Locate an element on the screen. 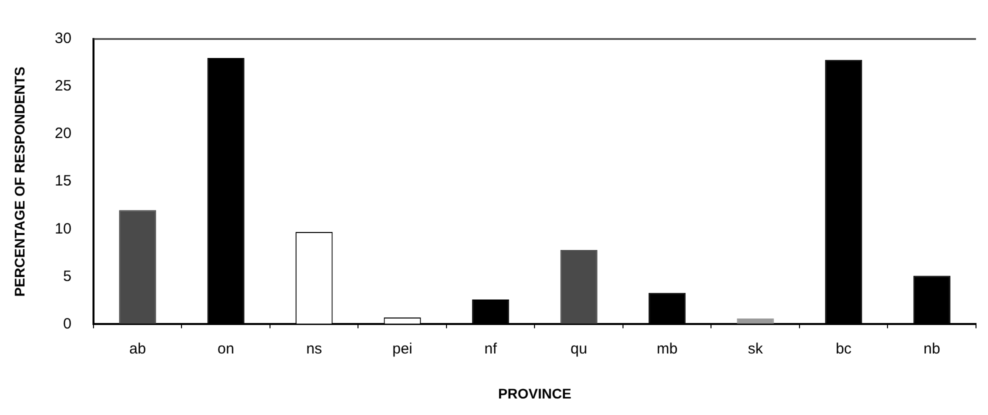  y-tick-label: 25 is located at coordinates (63, 86).